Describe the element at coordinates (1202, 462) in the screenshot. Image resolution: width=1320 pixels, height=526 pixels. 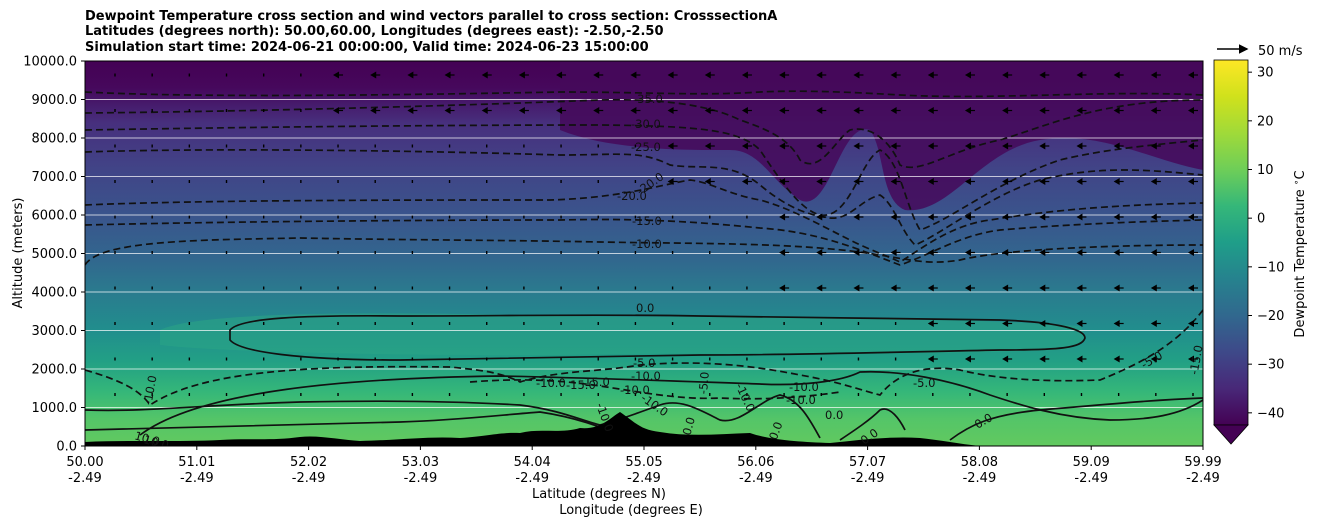
I see `x-tick-label-lat: 59.99` at that location.